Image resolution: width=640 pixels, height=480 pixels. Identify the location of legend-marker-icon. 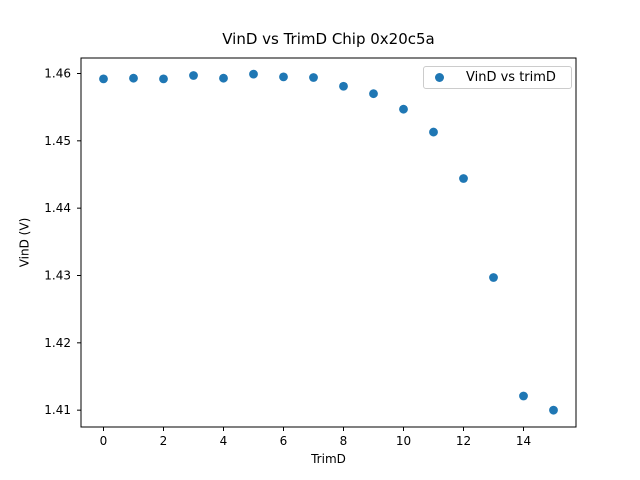
(439, 77).